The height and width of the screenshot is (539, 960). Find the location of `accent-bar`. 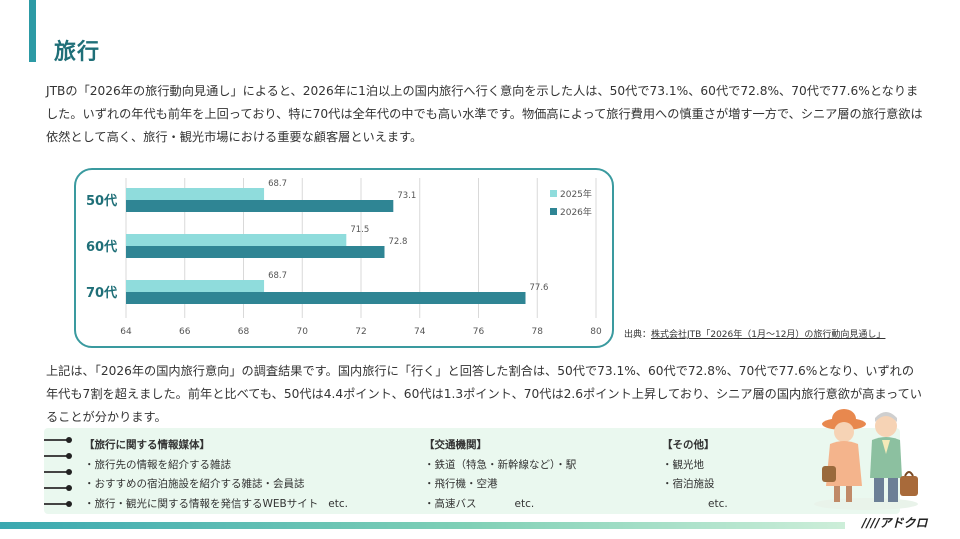

accent-bar is located at coordinates (32, 31).